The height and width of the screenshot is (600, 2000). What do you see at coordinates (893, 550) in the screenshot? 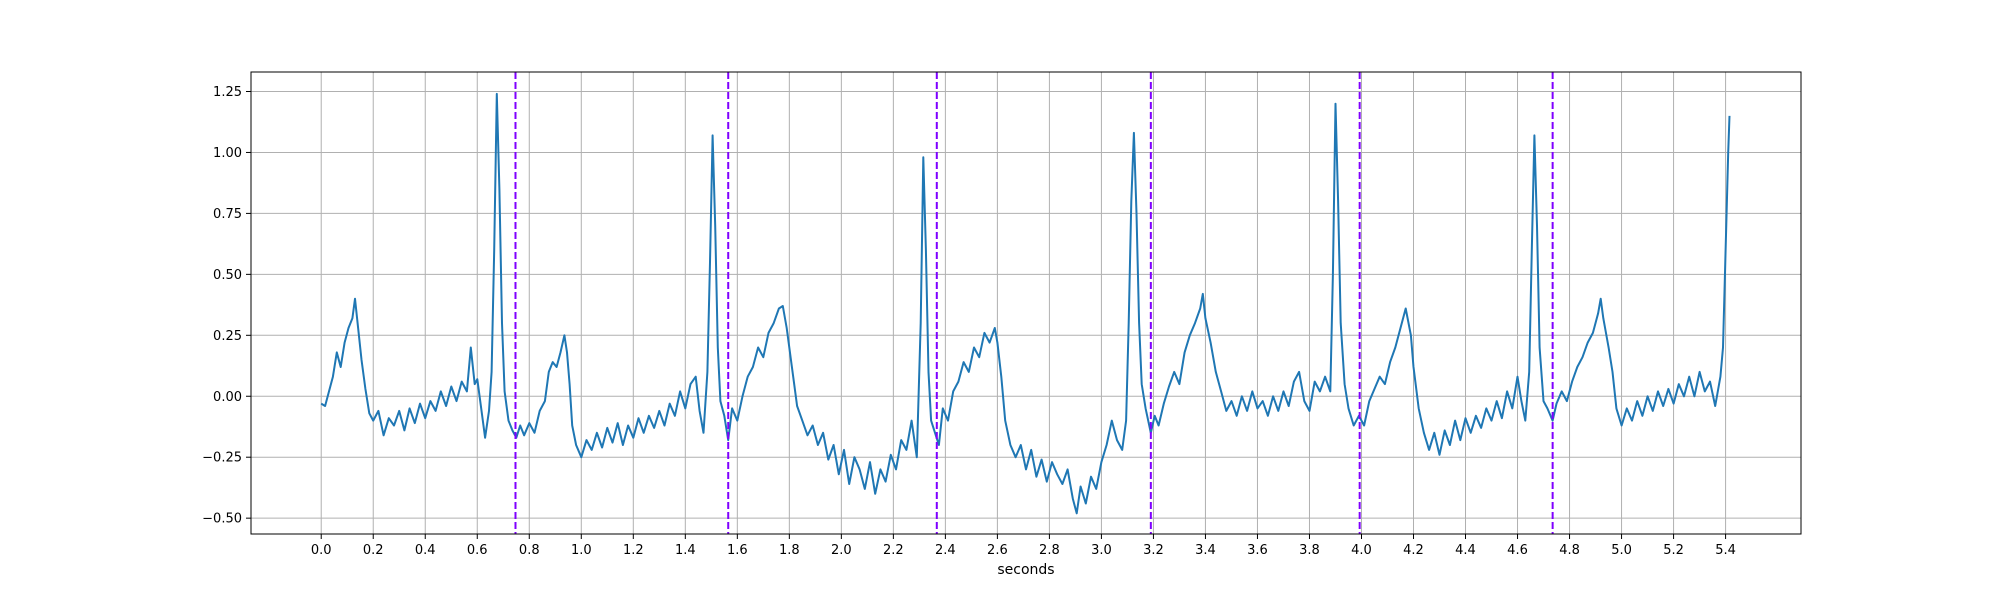
I see `x-tick-label: 2.2` at bounding box center [893, 550].